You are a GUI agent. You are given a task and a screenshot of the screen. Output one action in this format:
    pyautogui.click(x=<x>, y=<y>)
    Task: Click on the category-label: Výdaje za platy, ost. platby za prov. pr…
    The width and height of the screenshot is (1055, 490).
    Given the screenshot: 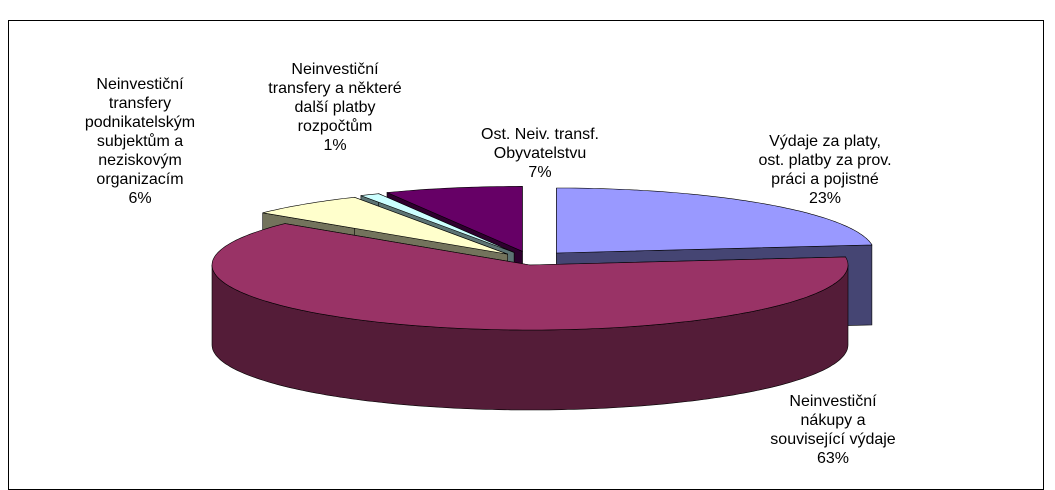 What is the action you would take?
    pyautogui.click(x=825, y=160)
    